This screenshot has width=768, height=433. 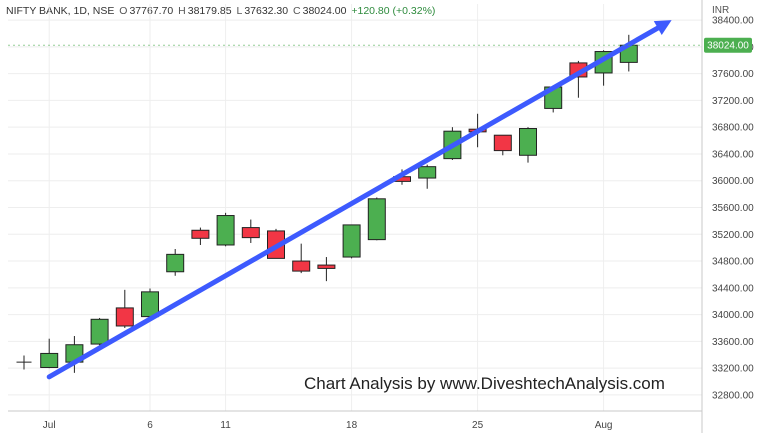 What do you see at coordinates (733, 369) in the screenshot?
I see `y-tick-label: 33200.00` at bounding box center [733, 369].